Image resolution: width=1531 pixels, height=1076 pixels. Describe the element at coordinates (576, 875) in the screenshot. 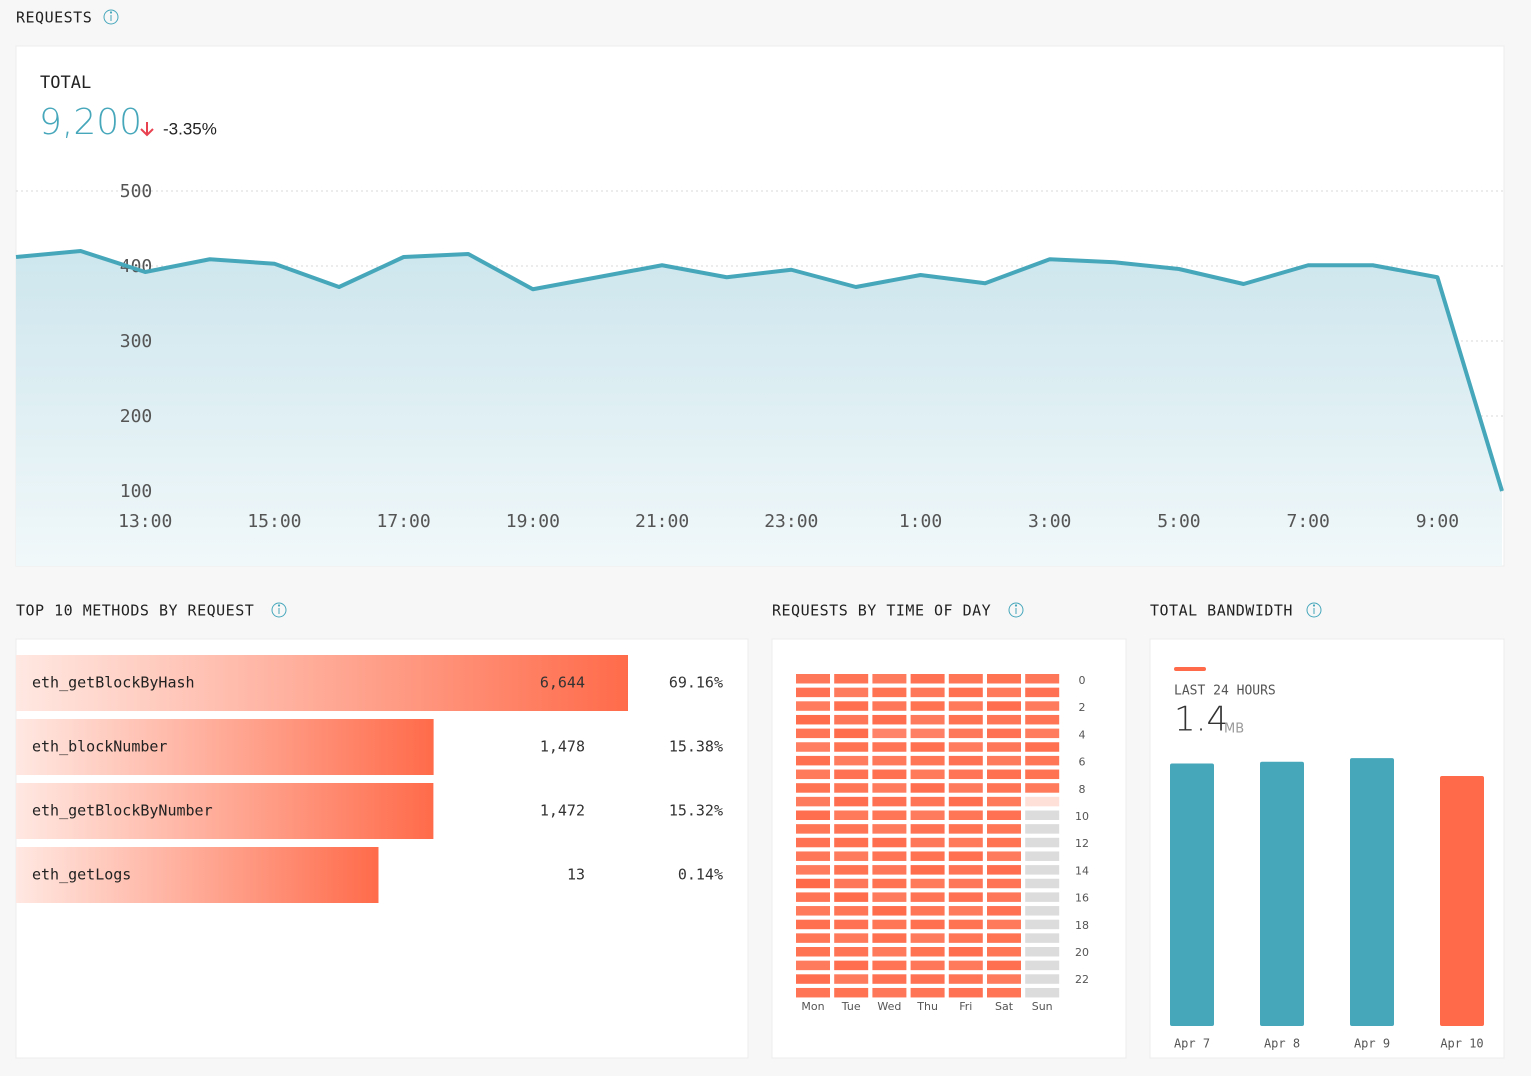

I see `value-label: 13` at that location.